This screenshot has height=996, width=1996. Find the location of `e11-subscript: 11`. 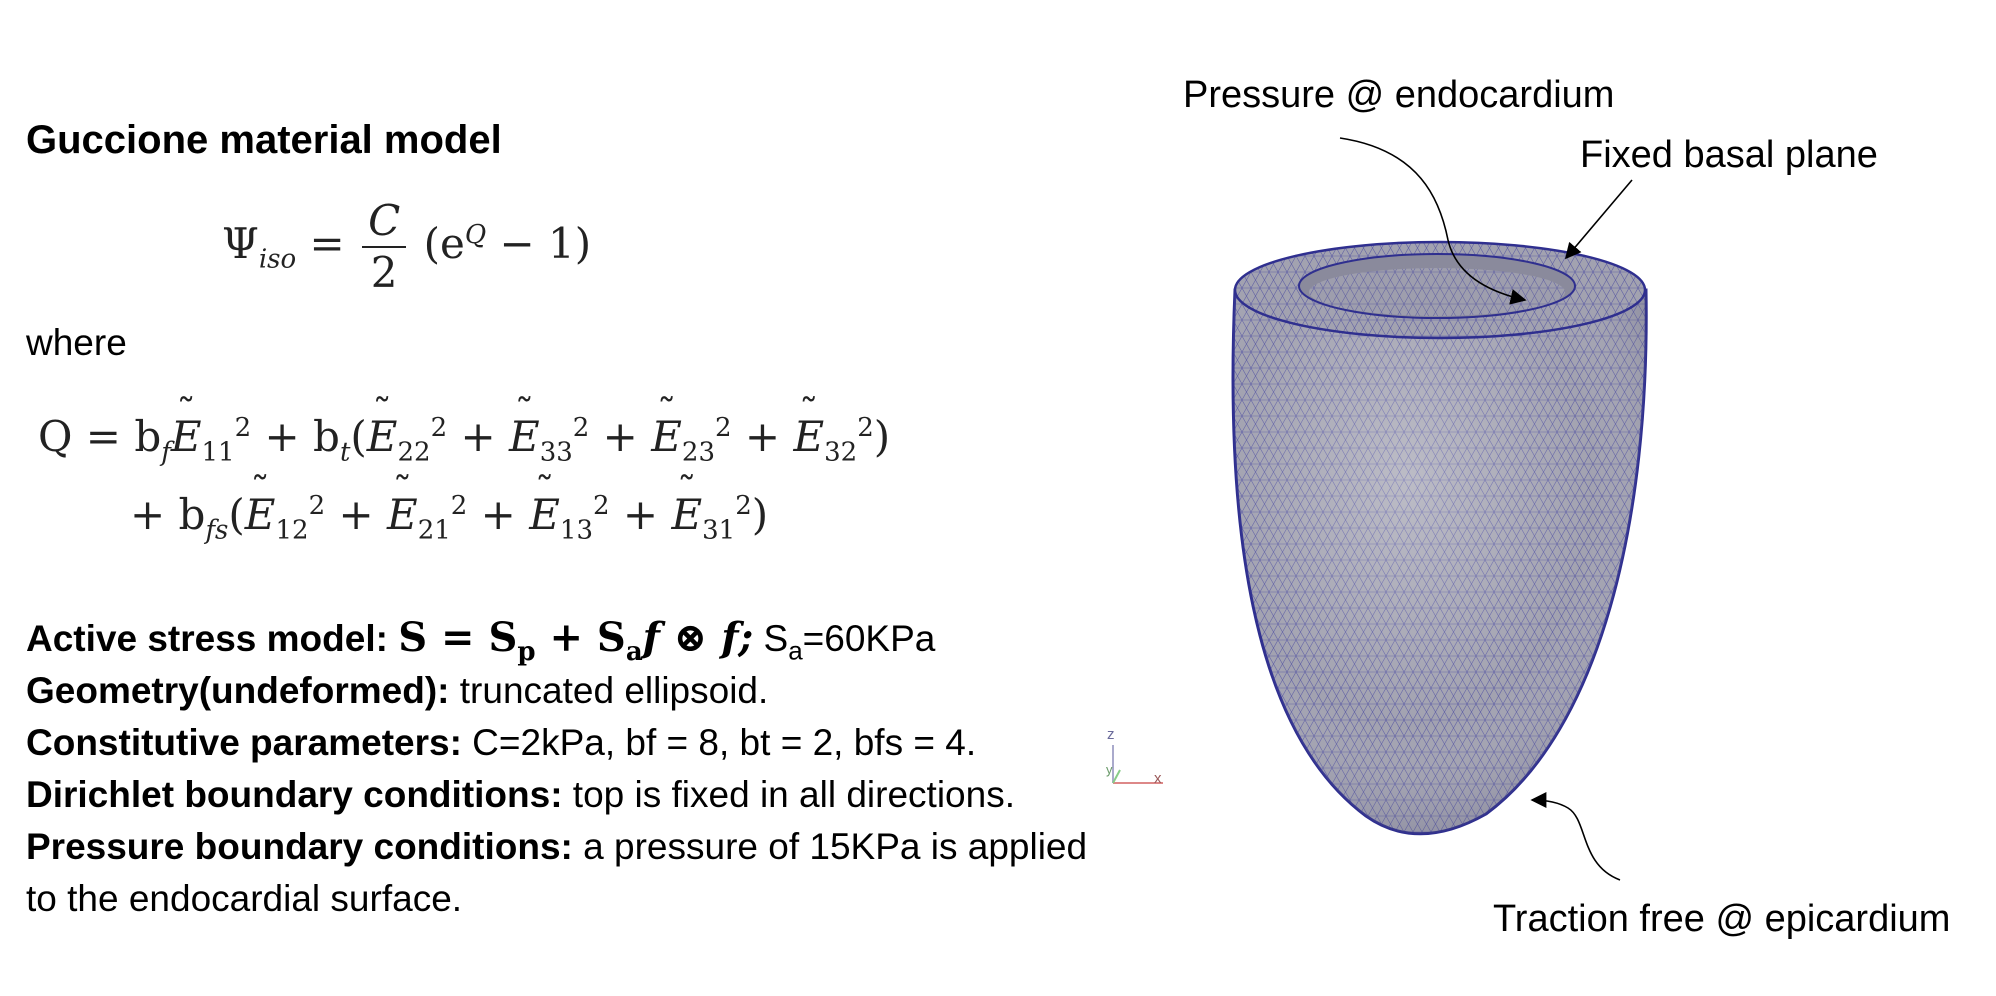

e11-subscript: 11 is located at coordinates (218, 452).